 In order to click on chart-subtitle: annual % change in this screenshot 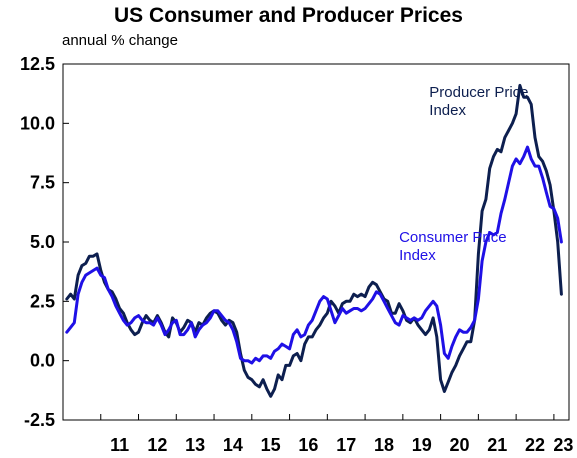, I will do `click(120, 40)`.